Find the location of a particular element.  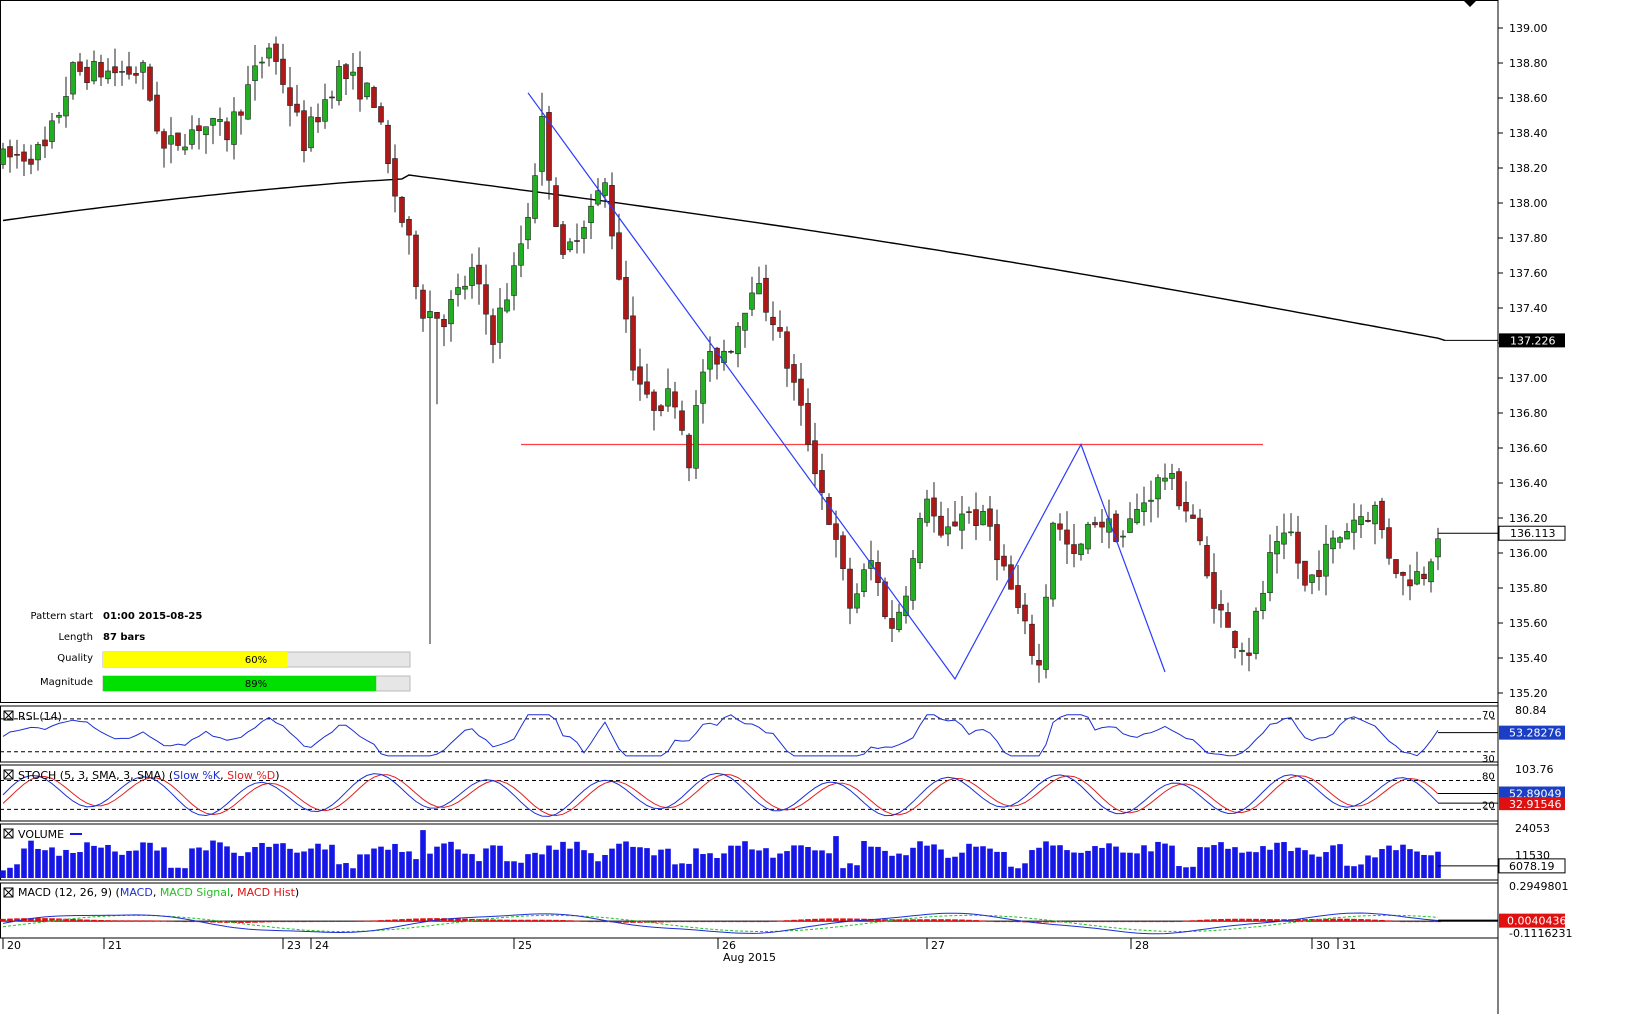

macd-hist-legend: MACD Hist is located at coordinates (266, 892).